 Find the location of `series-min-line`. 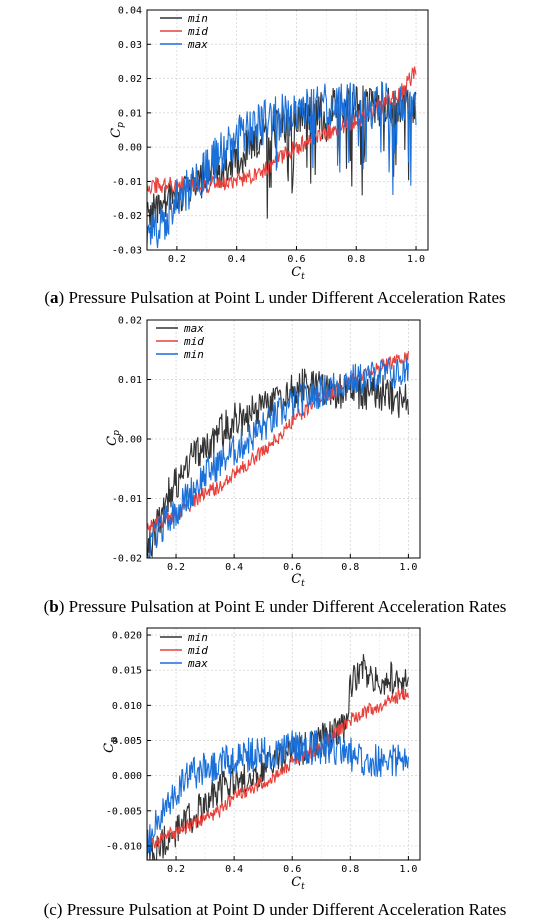

series-min-line is located at coordinates (278, 457).